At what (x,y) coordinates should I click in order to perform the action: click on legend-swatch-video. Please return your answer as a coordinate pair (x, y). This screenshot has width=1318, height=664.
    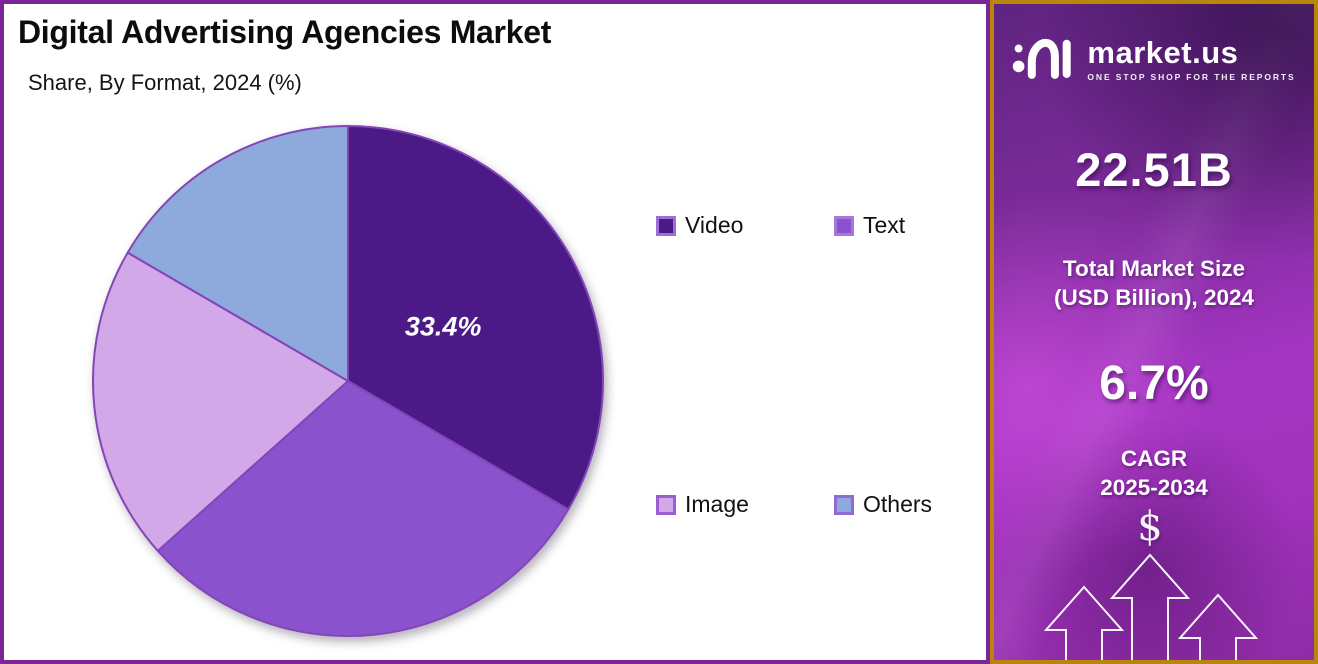
    Looking at the image, I should click on (666, 225).